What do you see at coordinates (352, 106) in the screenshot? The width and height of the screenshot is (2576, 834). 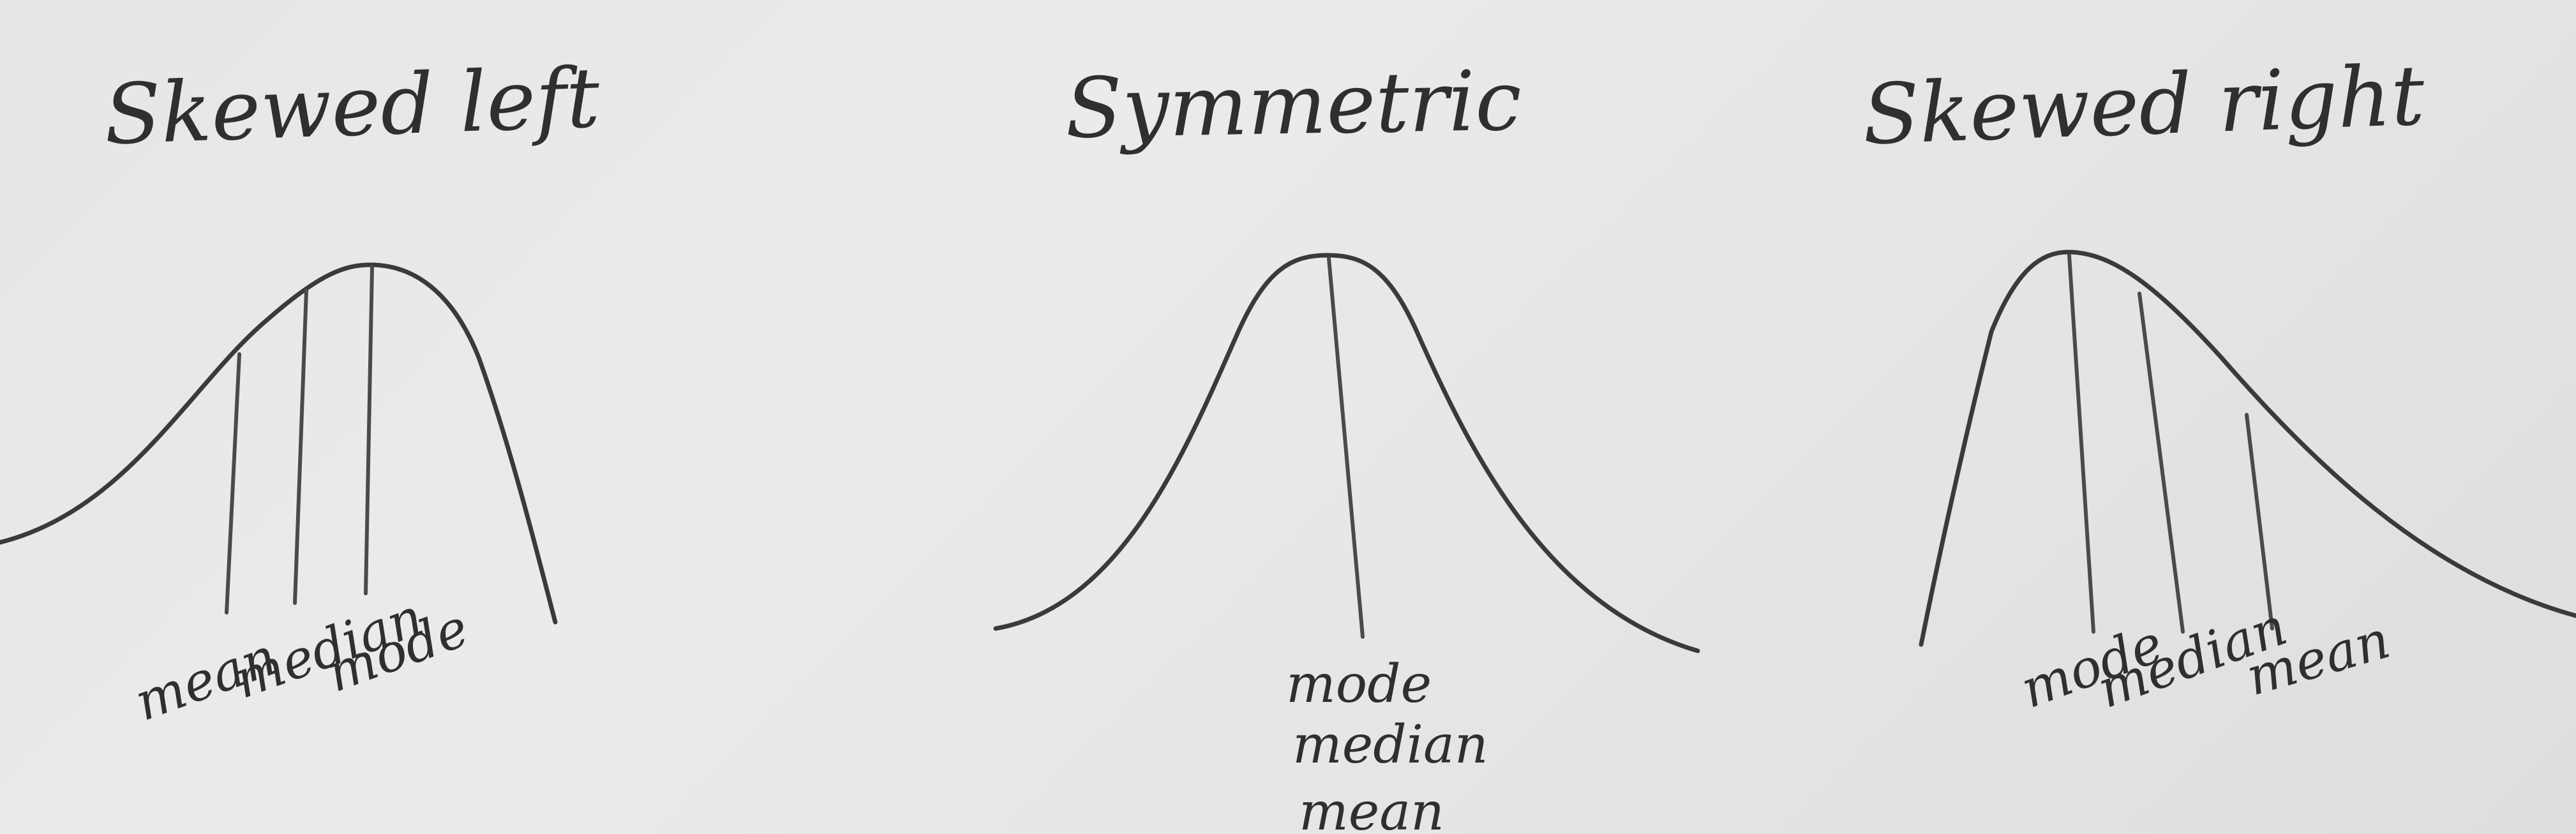 I see `panel-title-skewed-left: Skewed left` at bounding box center [352, 106].